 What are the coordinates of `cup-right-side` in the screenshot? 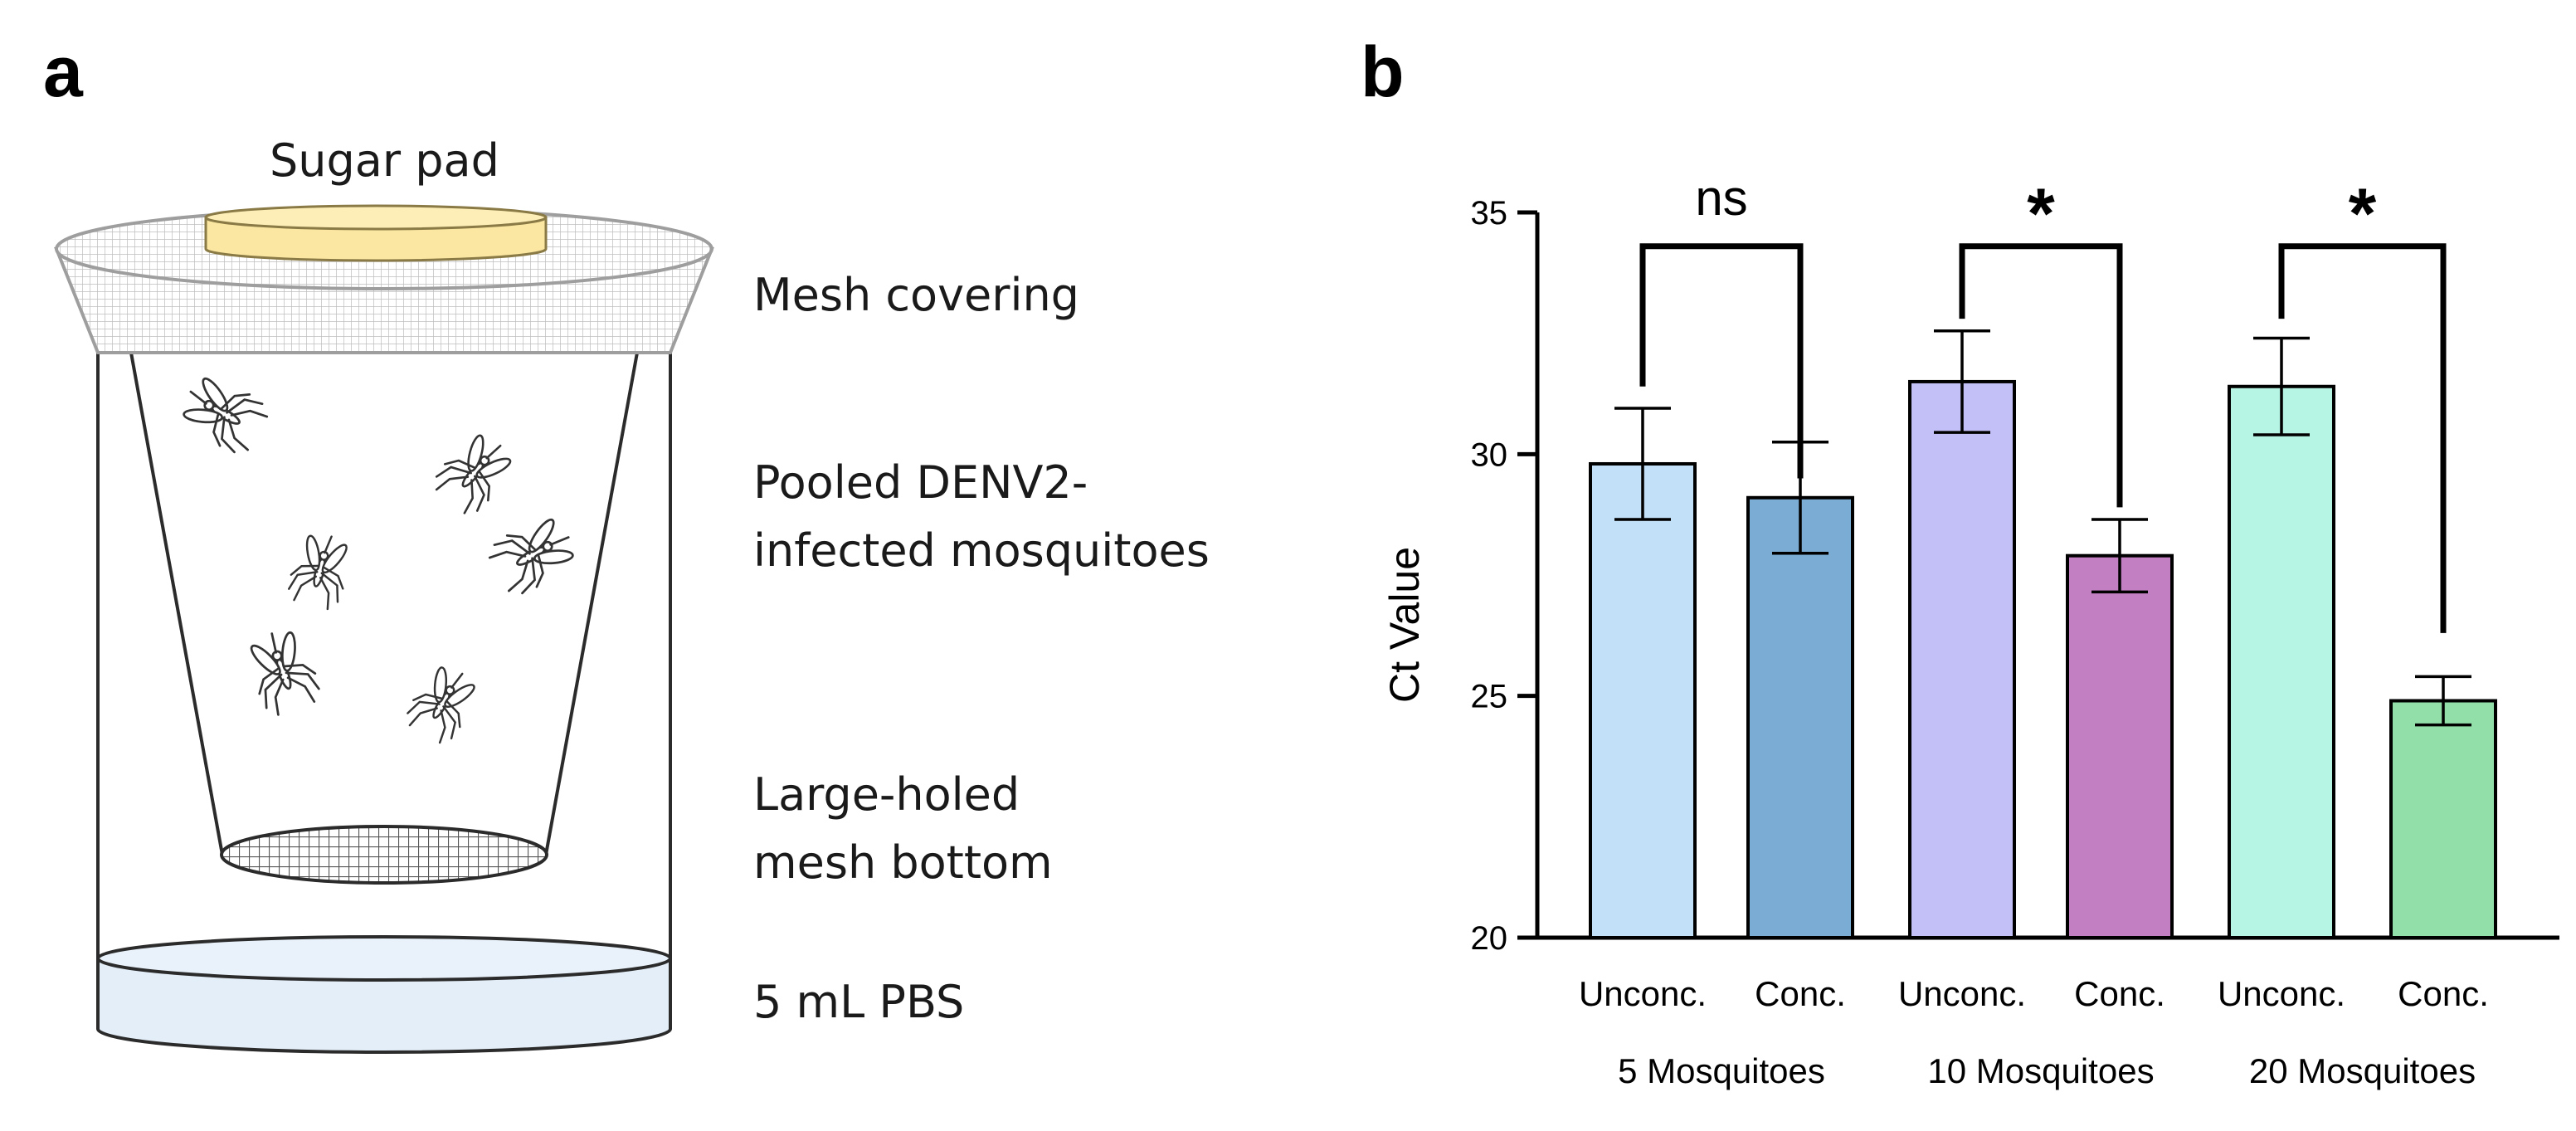 It's located at (591, 604).